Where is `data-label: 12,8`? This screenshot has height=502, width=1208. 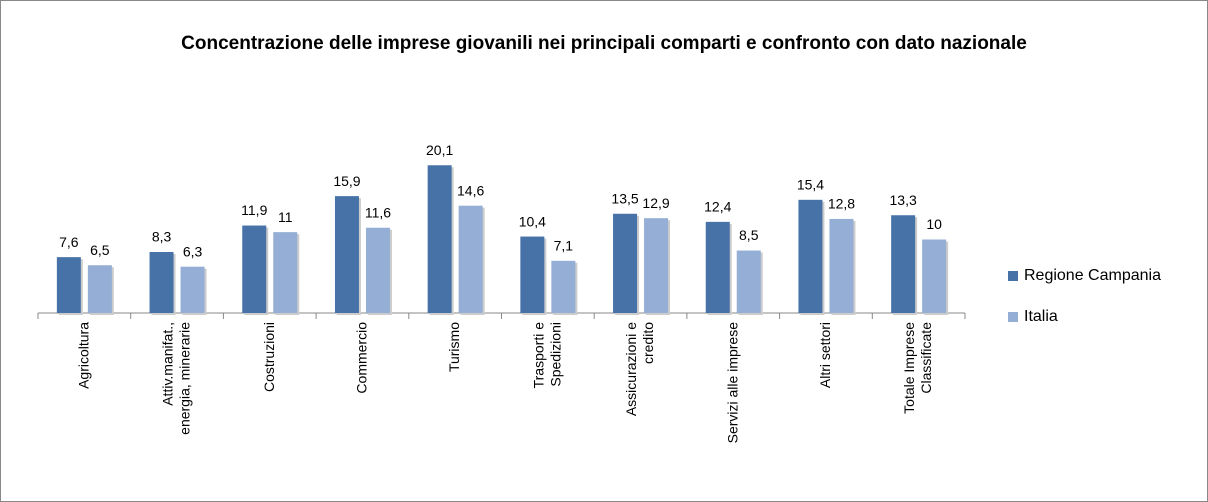
data-label: 12,8 is located at coordinates (841, 204).